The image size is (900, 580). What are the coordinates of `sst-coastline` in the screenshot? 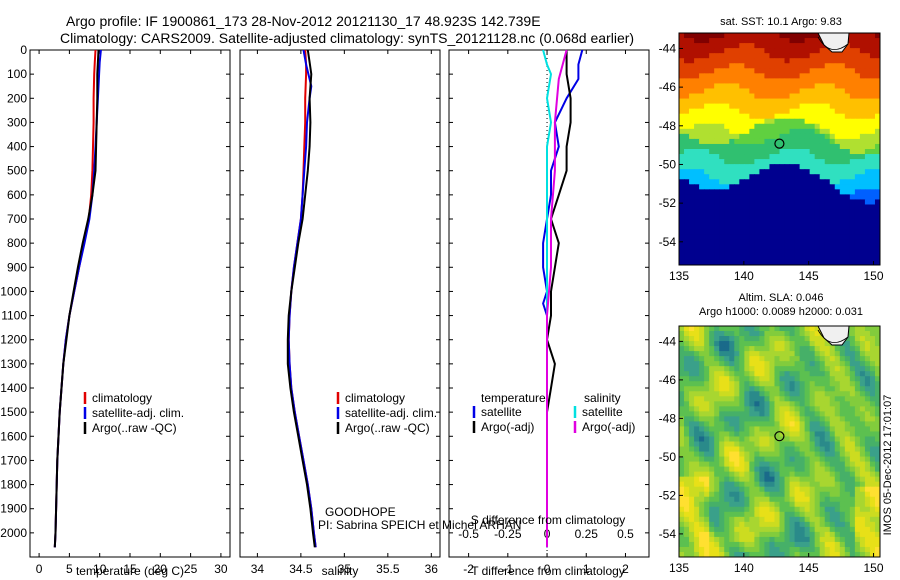 It's located at (833, 43).